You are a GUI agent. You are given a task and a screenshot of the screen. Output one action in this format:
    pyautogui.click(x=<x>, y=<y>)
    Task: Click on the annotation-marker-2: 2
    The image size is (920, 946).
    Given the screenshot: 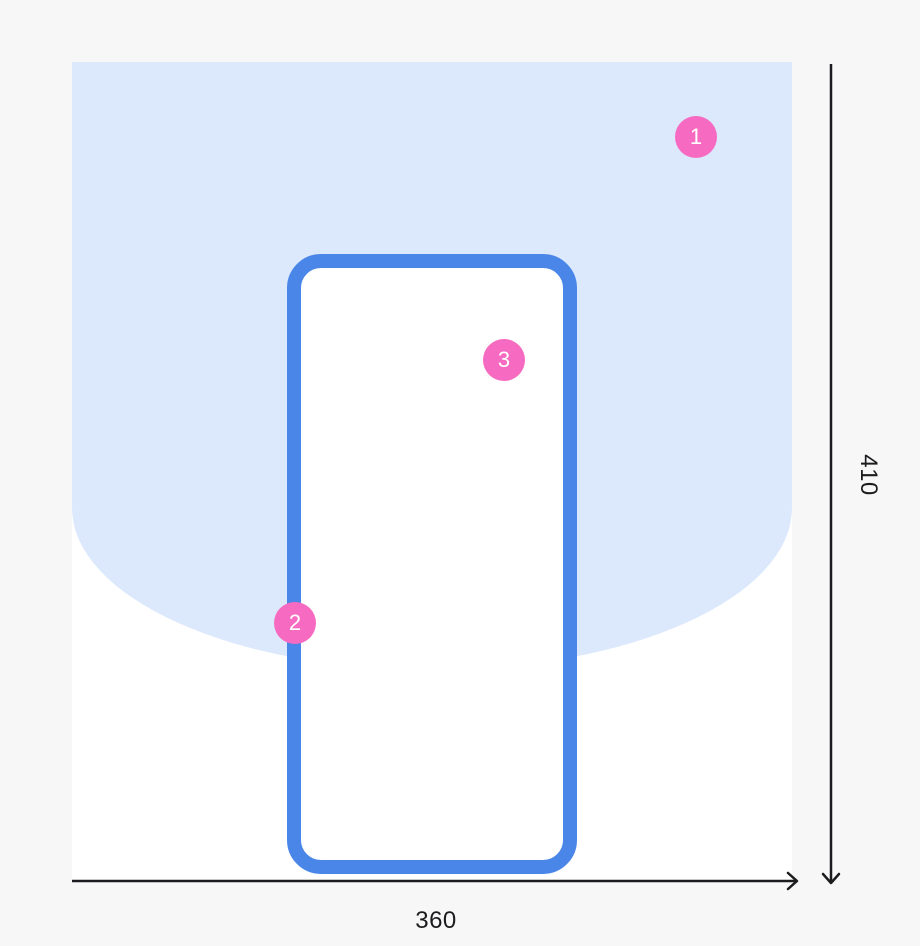 What is the action you would take?
    pyautogui.click(x=295, y=623)
    